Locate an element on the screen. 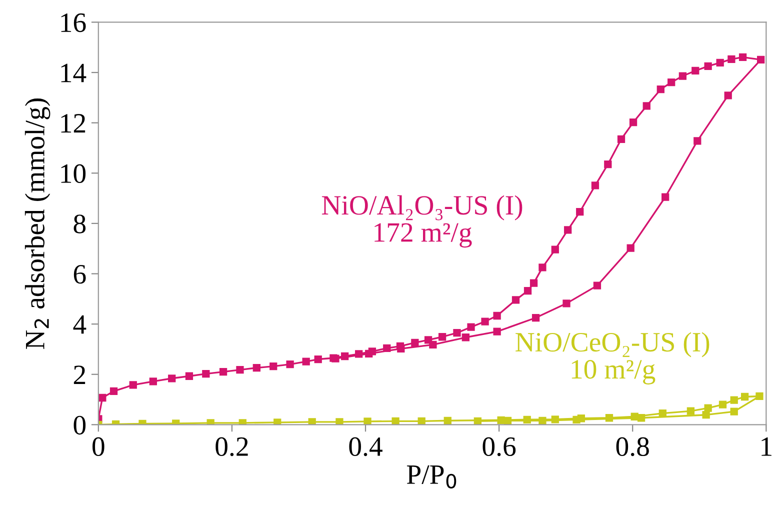 This screenshot has height=516, width=781. series-label: NiO/Al₂O₃-US (I) 172 m²/g is located at coordinates (422, 221).